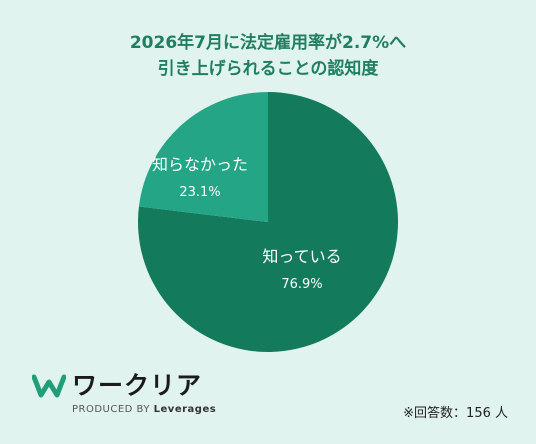  What do you see at coordinates (200, 164) in the screenshot?
I see `slice-label-2: 知らなかった` at bounding box center [200, 164].